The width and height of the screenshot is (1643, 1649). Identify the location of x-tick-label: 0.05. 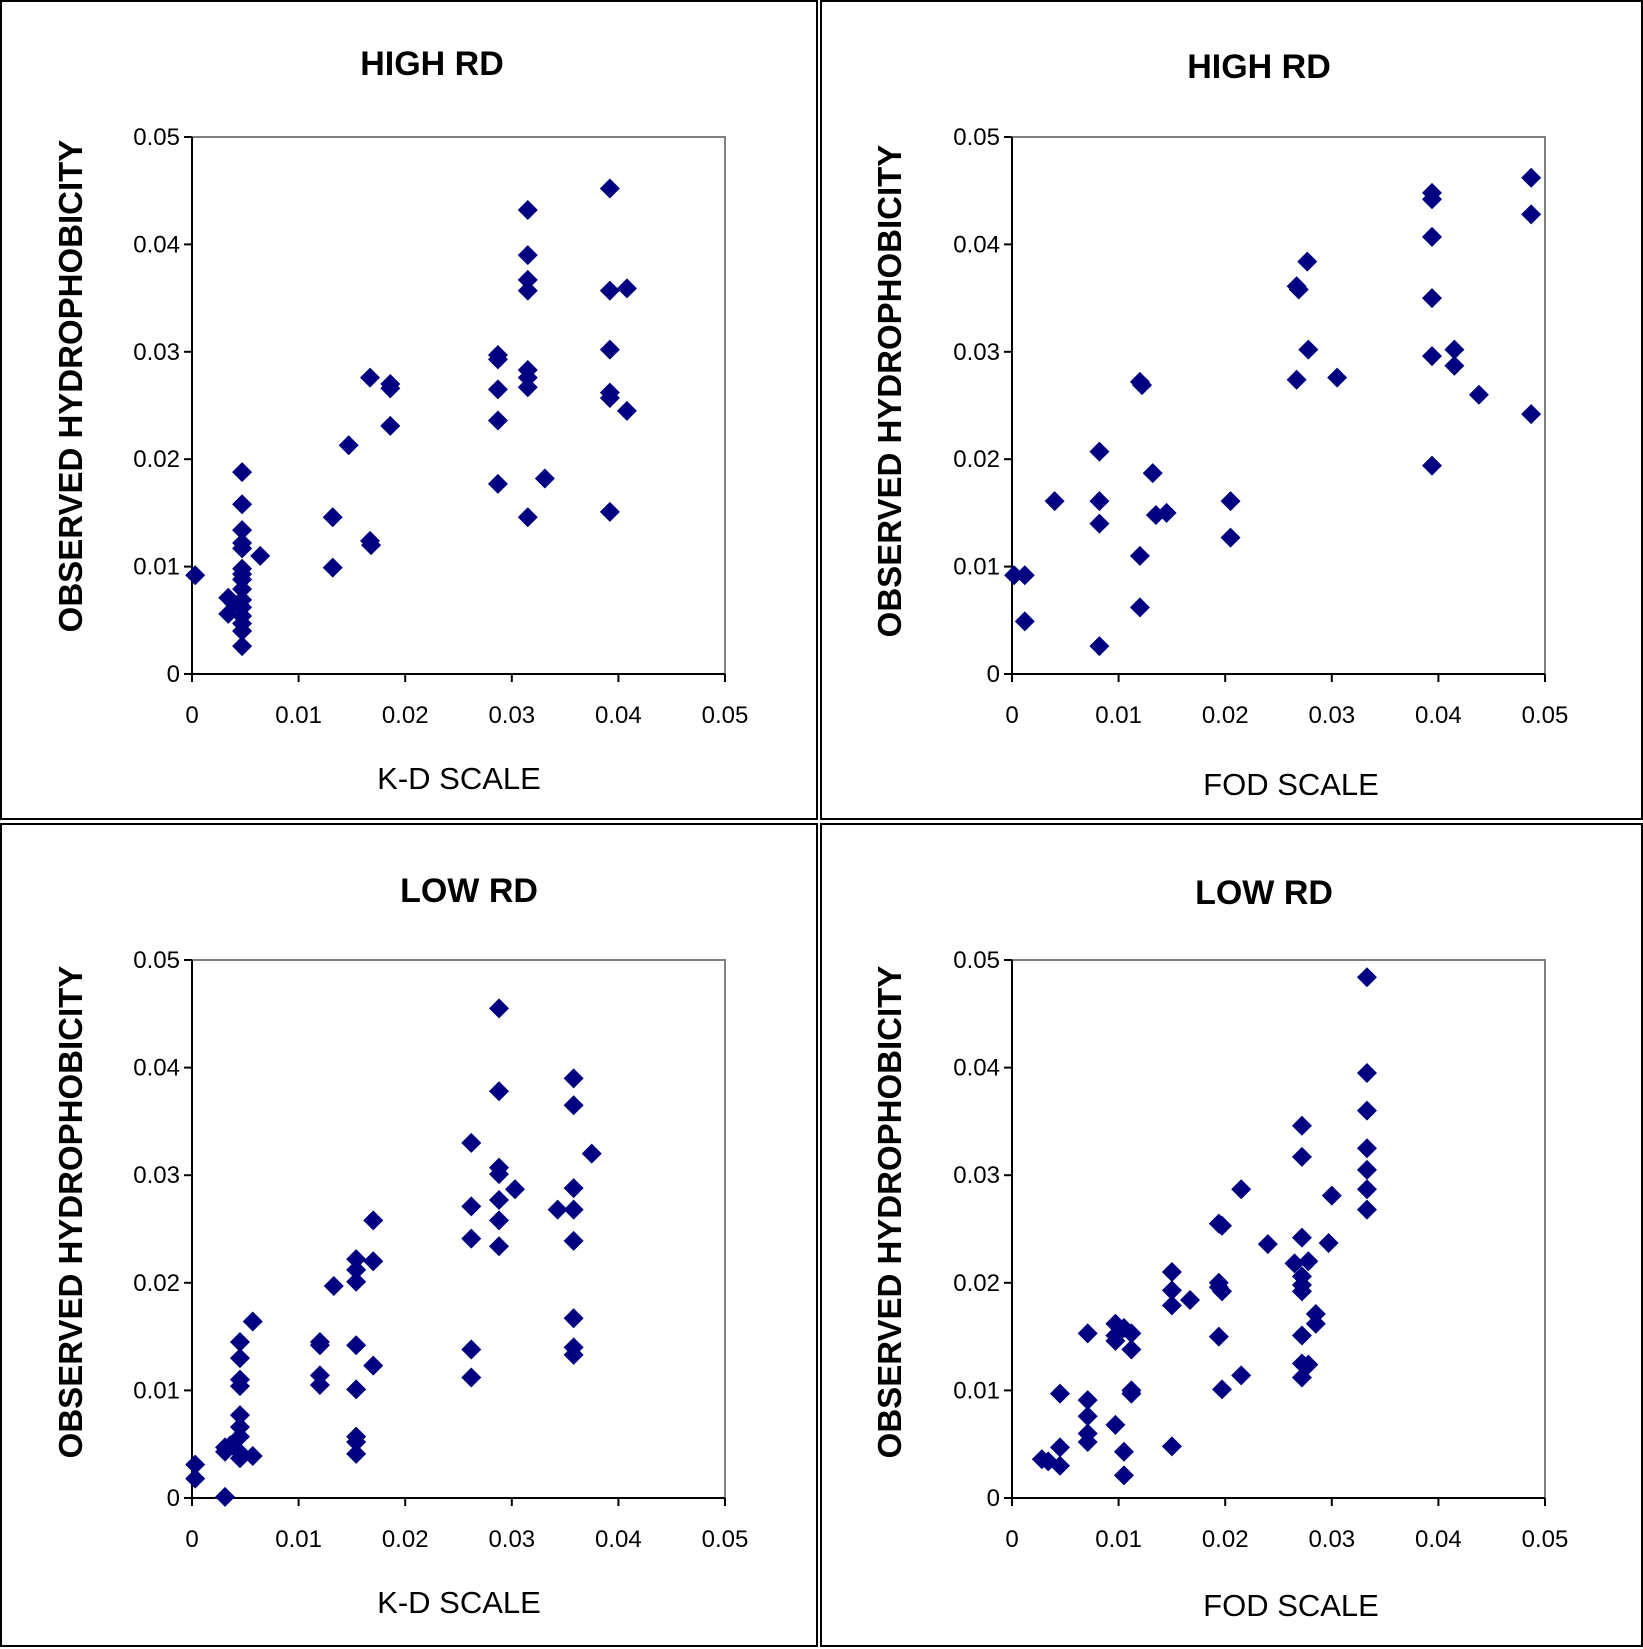
(725, 715).